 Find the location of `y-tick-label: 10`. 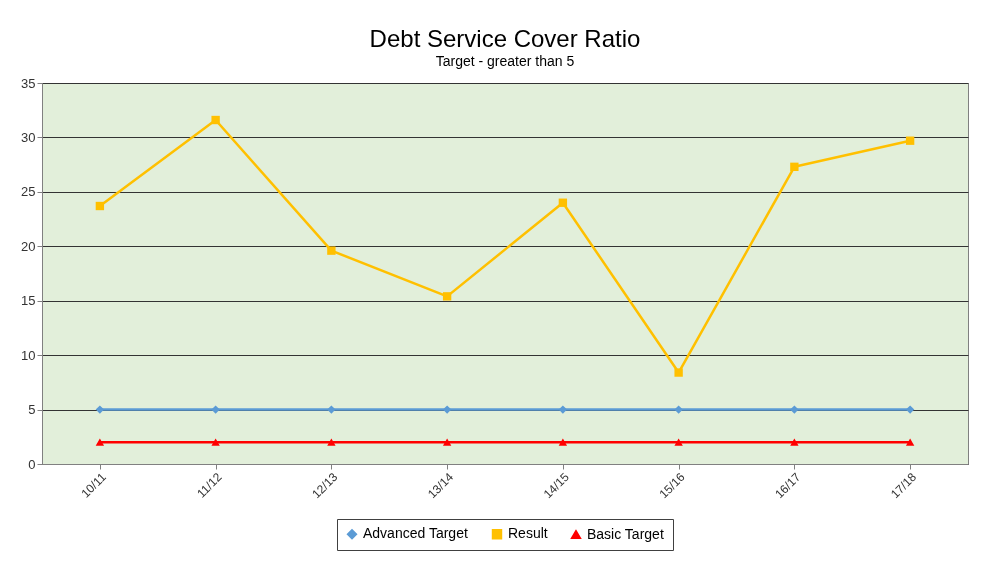

y-tick-label: 10 is located at coordinates (28, 355).